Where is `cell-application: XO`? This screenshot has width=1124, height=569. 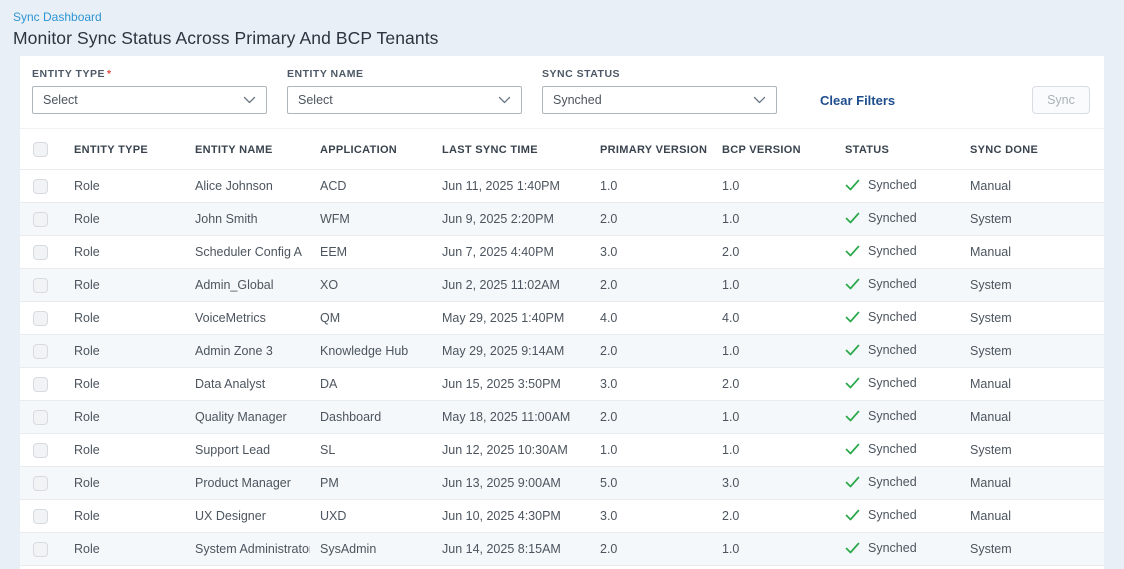
cell-application: XO is located at coordinates (371, 285).